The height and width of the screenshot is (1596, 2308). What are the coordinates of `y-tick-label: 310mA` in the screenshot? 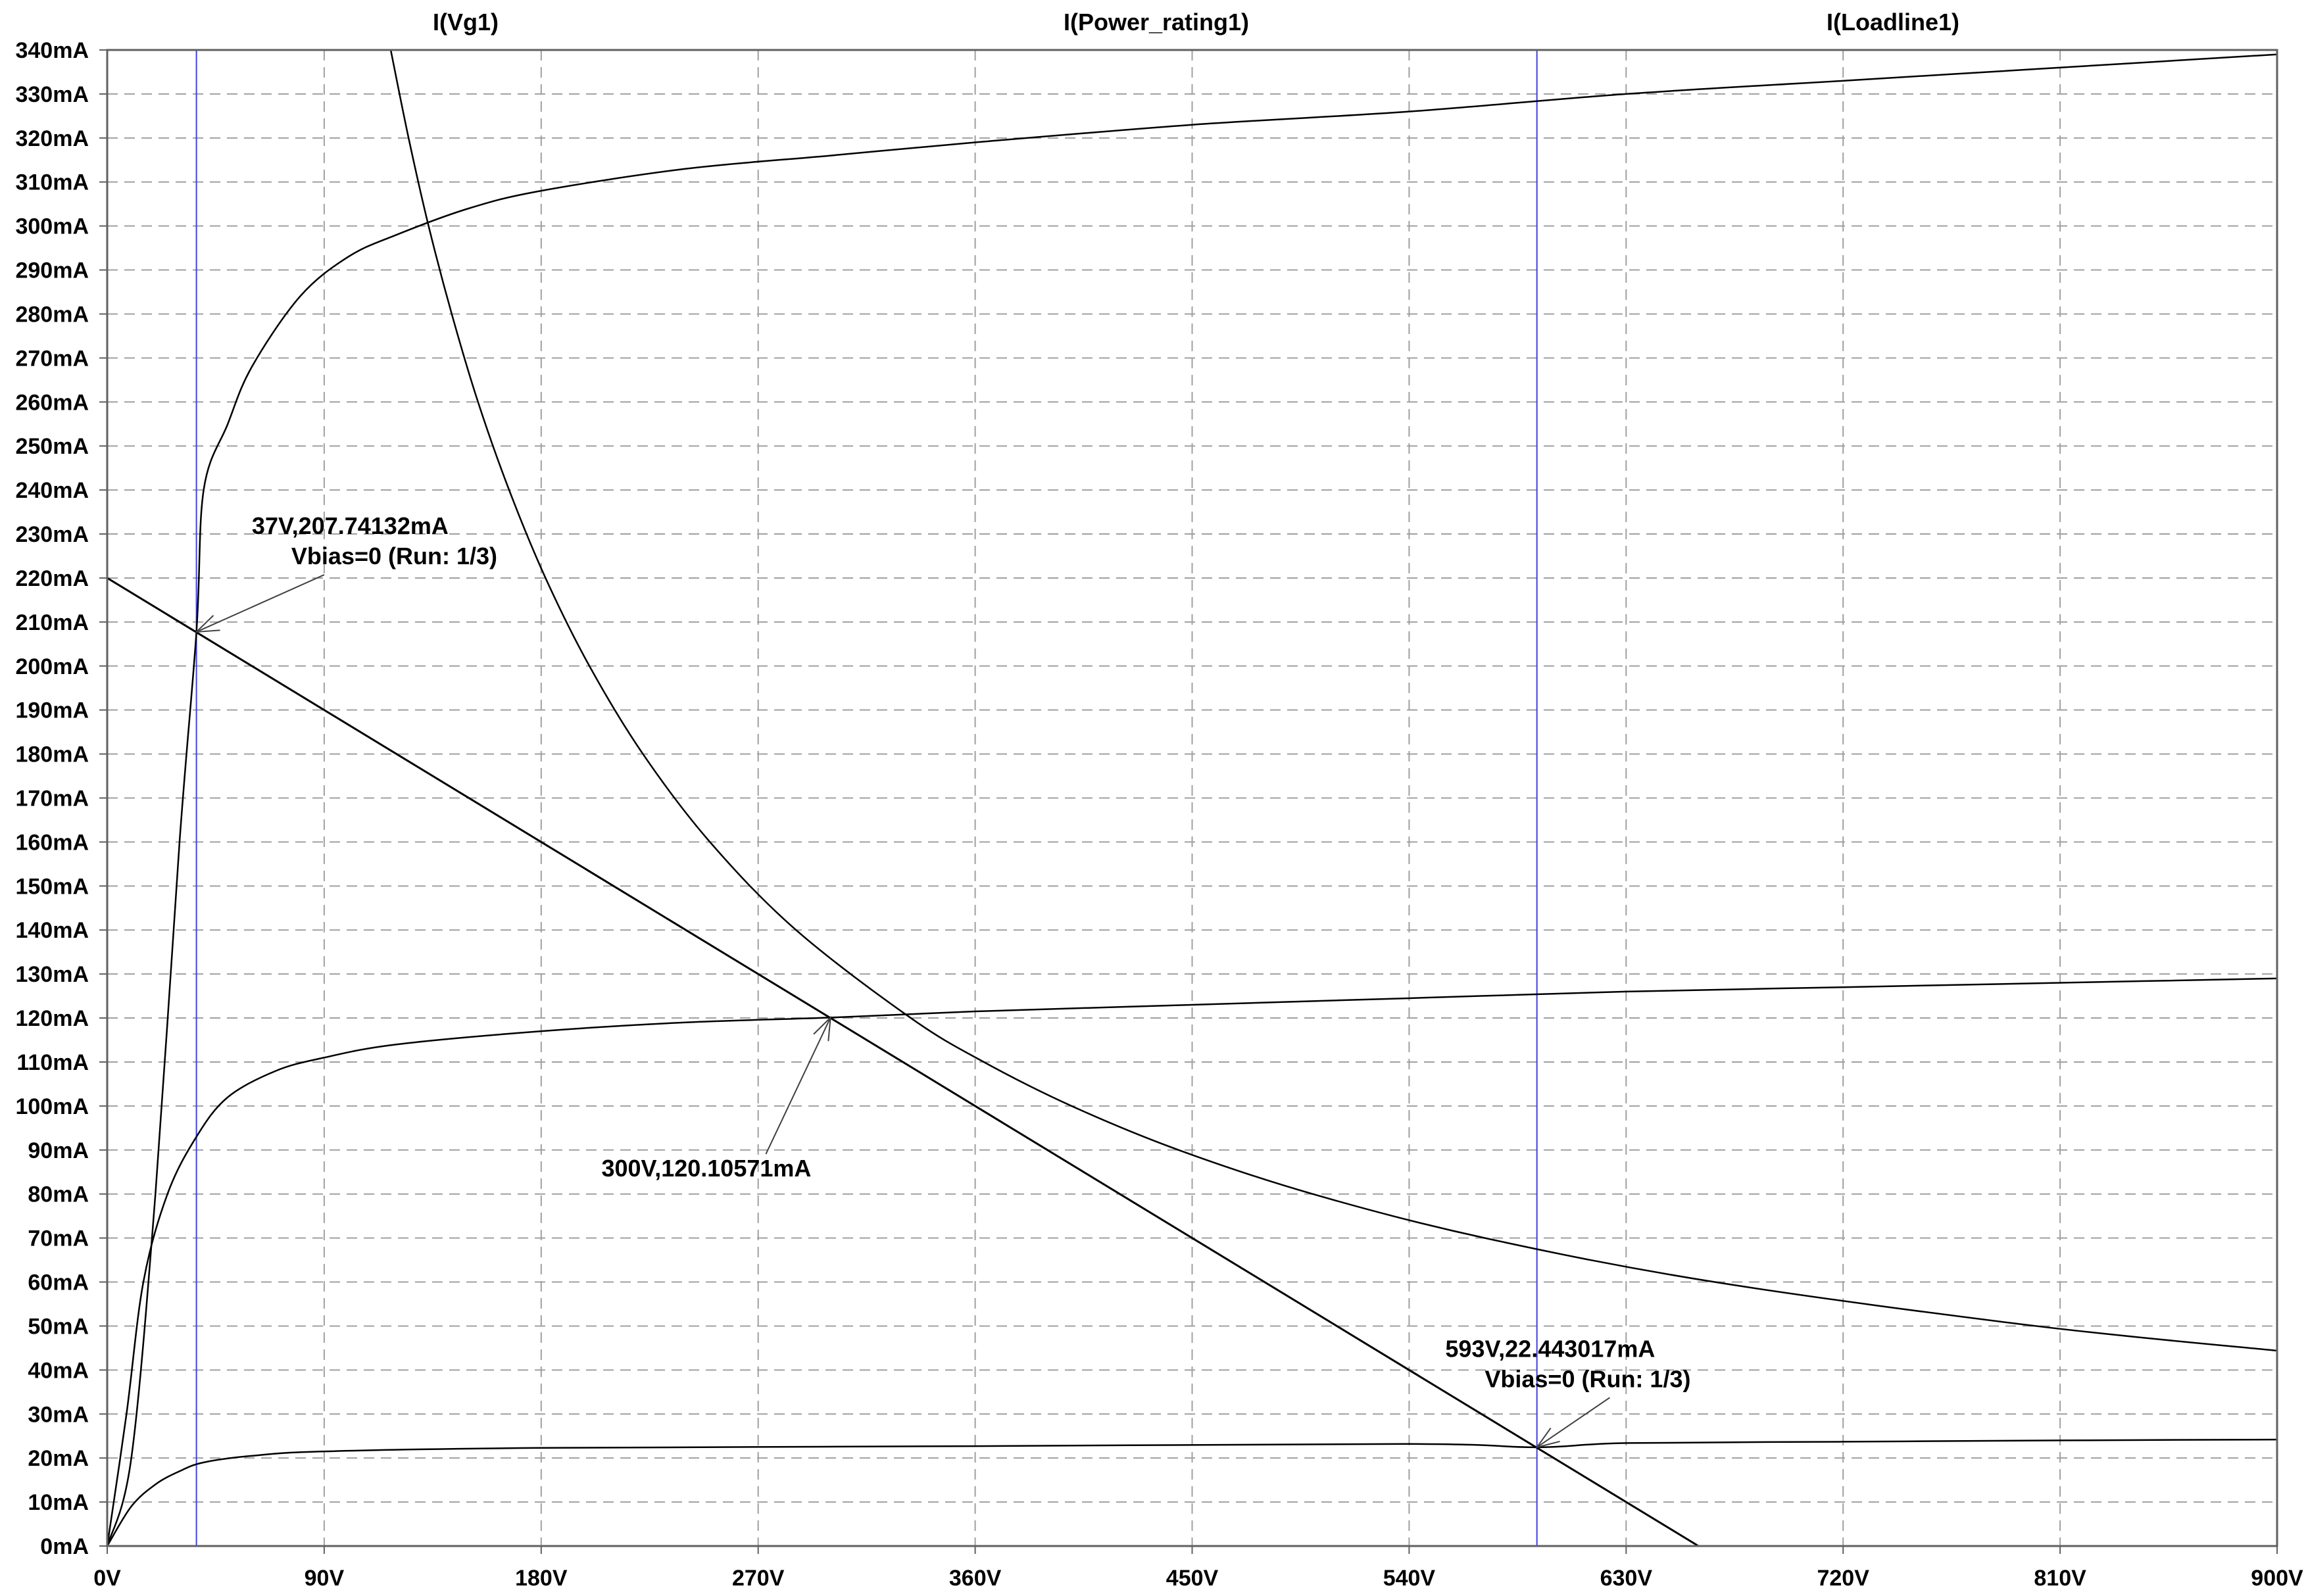 It's located at (52, 182).